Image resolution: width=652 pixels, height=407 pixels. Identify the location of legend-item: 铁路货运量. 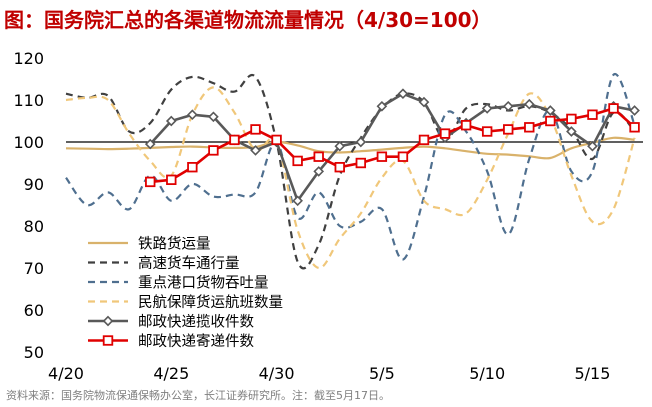
(149, 244).